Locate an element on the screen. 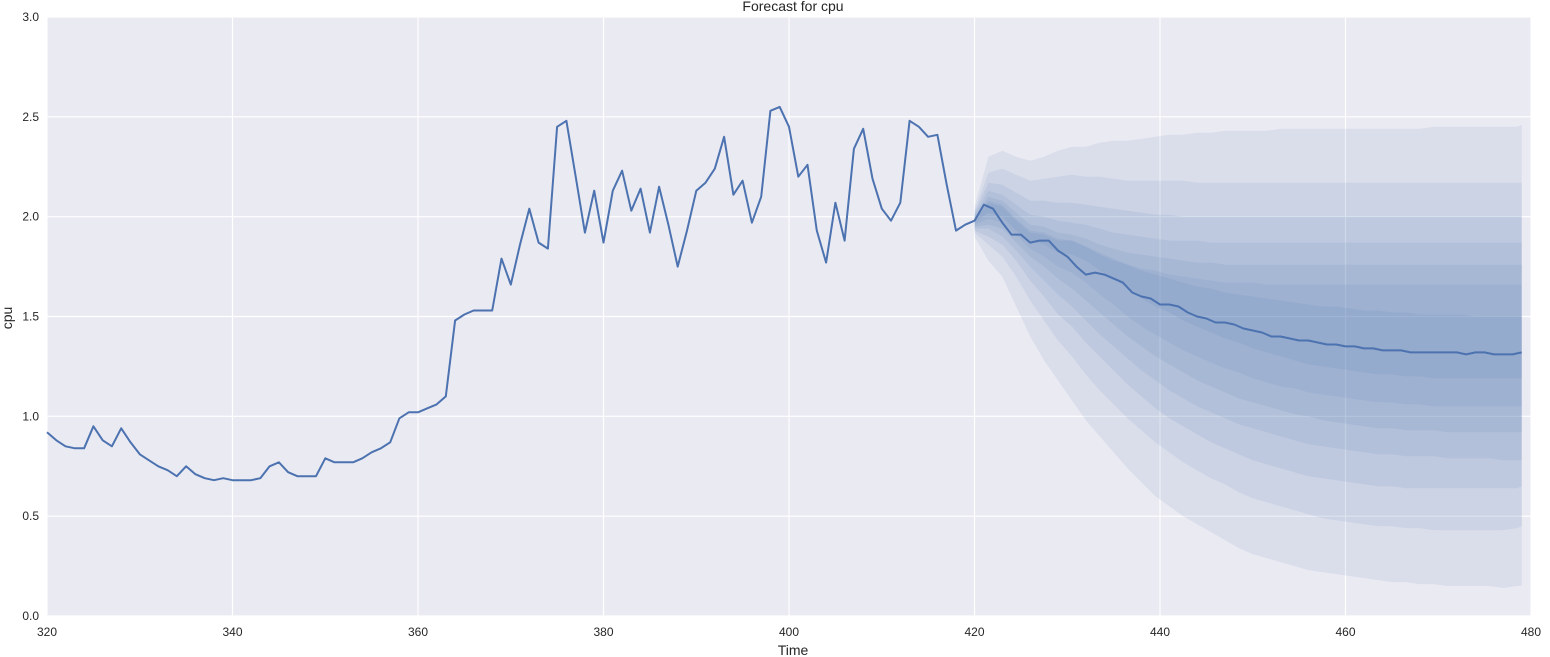 The height and width of the screenshot is (657, 1550). x-tick-label: 400 is located at coordinates (789, 632).